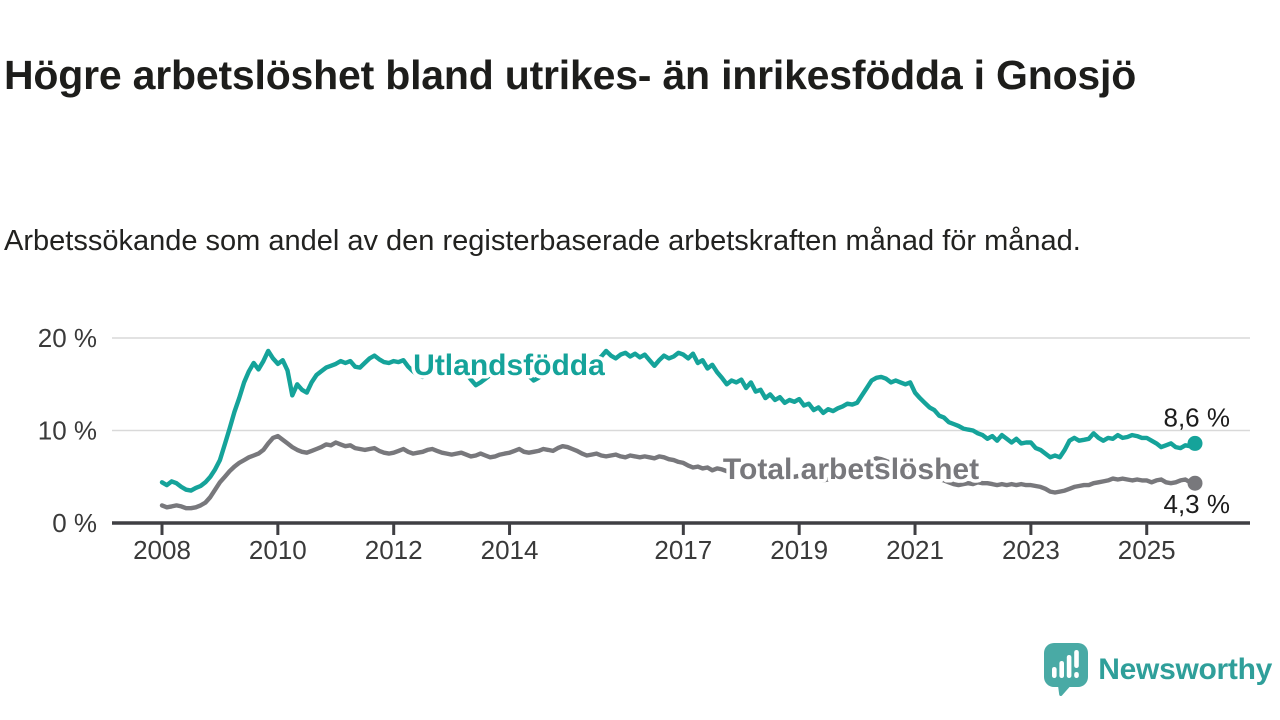  I want to click on y-axis-label-0: 0 %, so click(74, 523).